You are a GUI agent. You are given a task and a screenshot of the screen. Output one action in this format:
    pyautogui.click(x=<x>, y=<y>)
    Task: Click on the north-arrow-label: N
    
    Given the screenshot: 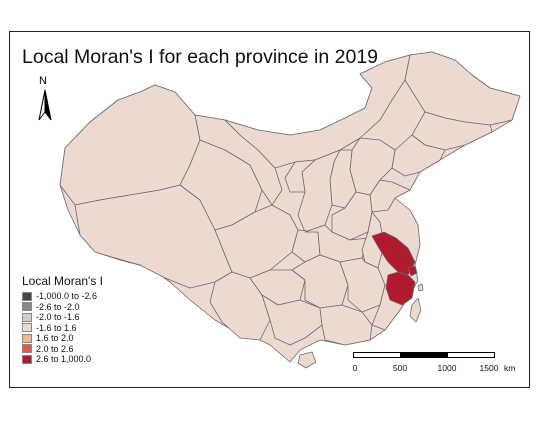 What is the action you would take?
    pyautogui.click(x=43, y=81)
    